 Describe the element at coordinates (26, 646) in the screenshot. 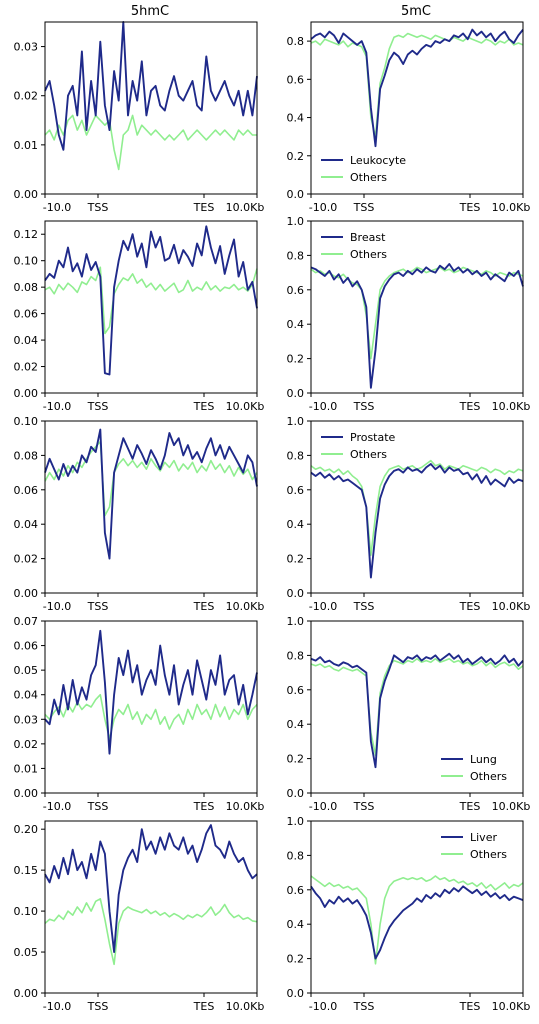

I see `y-tick-label: 0.06` at that location.